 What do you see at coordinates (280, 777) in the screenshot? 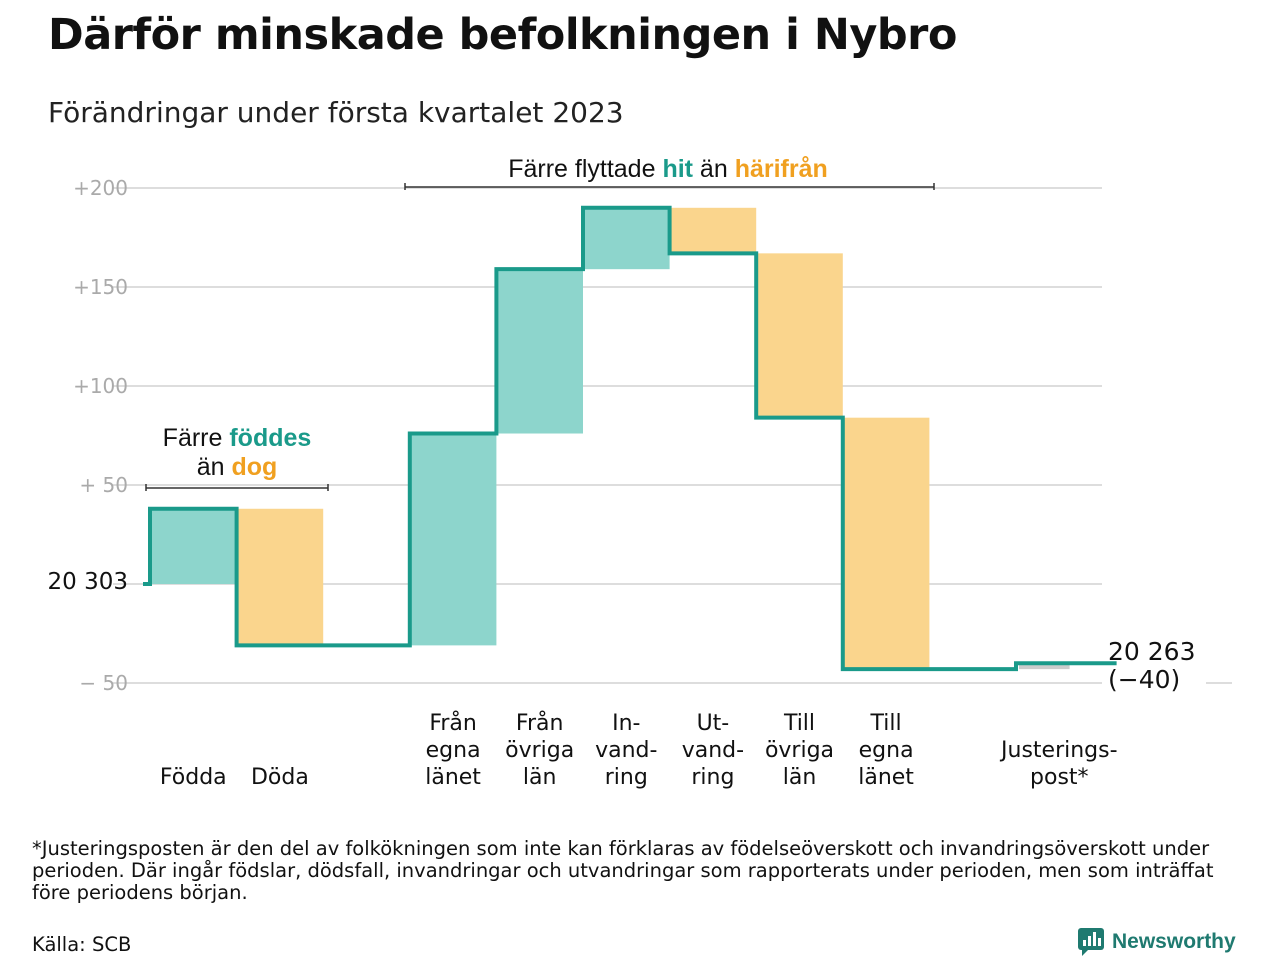
I see `category-label: Döda` at bounding box center [280, 777].